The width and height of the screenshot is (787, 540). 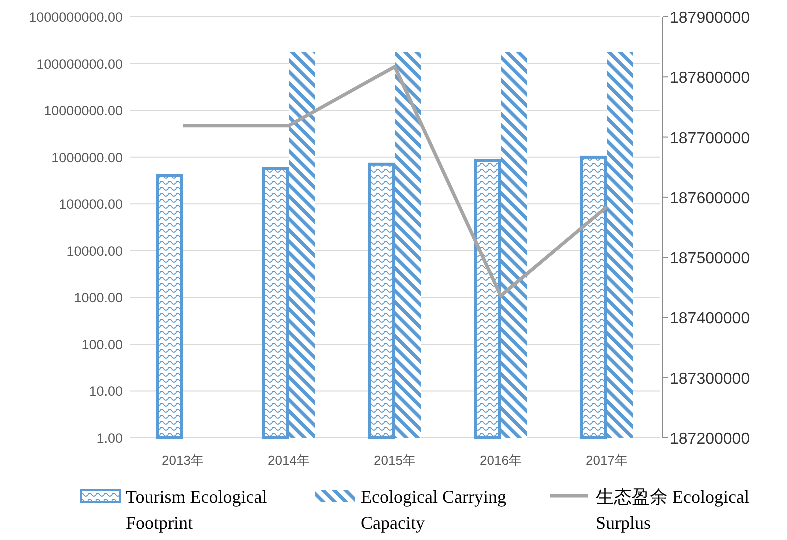 I want to click on y-tick-label: 1000000000.00, so click(x=76, y=17).